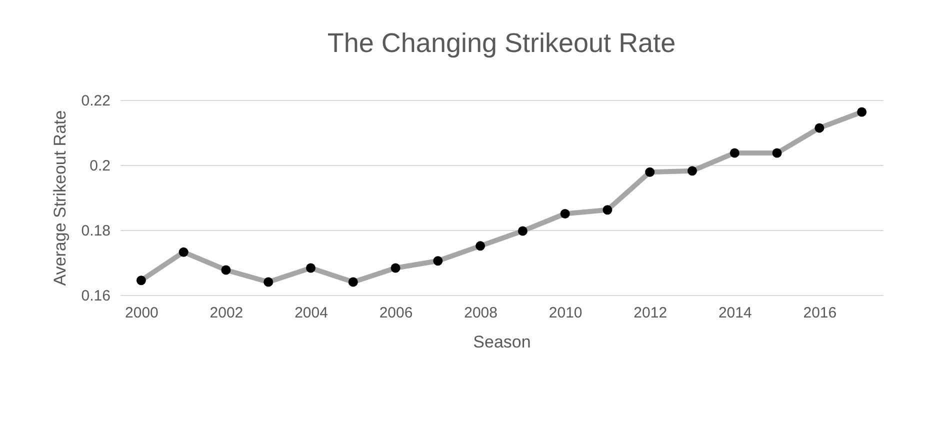 The image size is (948, 437). Describe the element at coordinates (311, 313) in the screenshot. I see `x-tick-label: 2004` at that location.